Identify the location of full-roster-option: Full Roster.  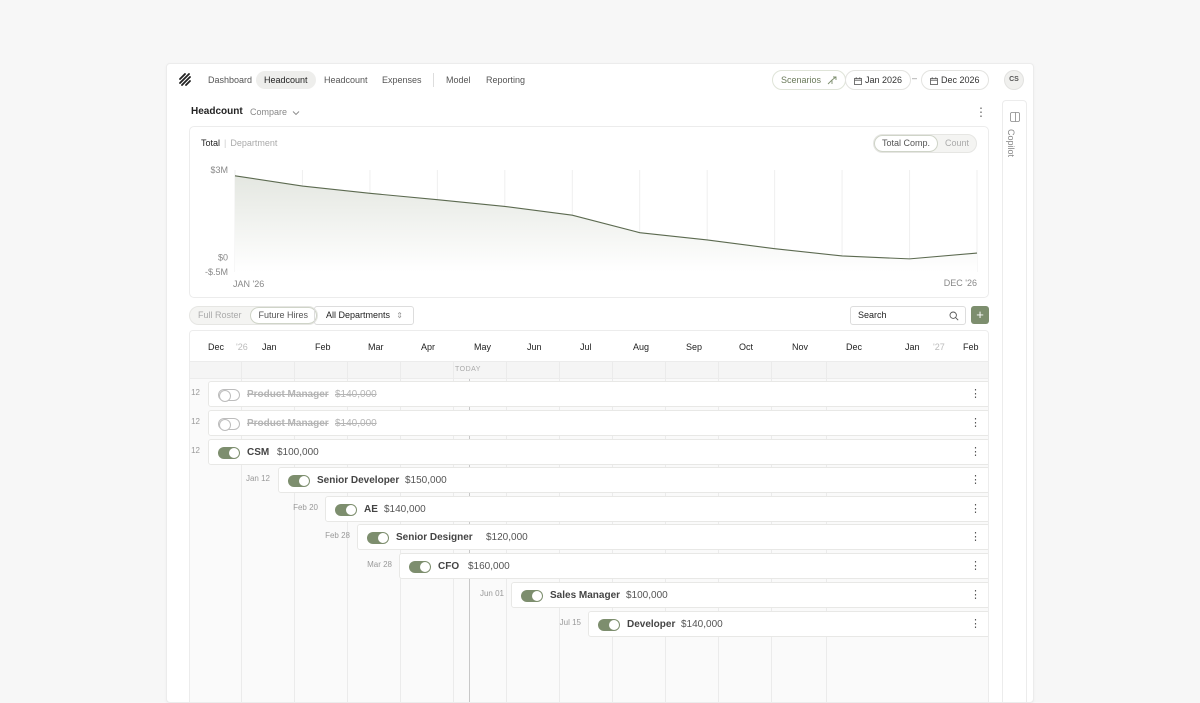
(220, 316).